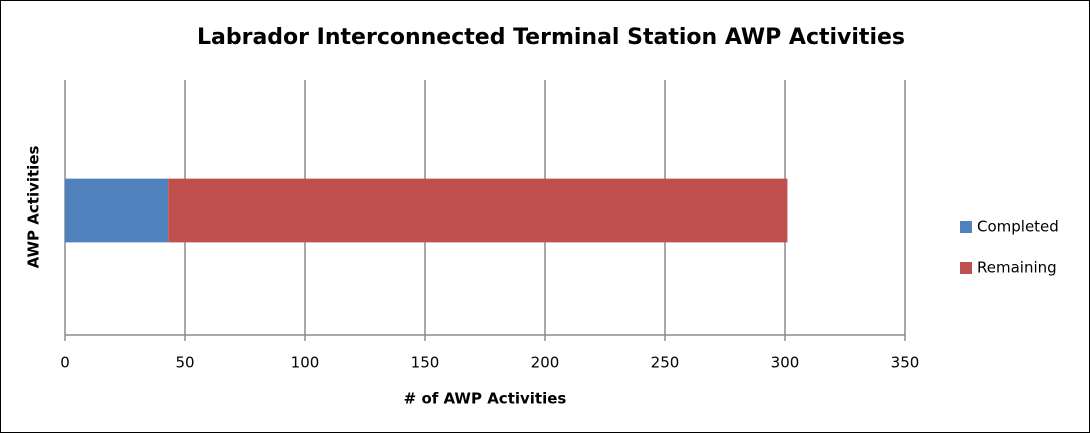 This screenshot has height=433, width=1090. I want to click on x-tick-label: 0, so click(65, 363).